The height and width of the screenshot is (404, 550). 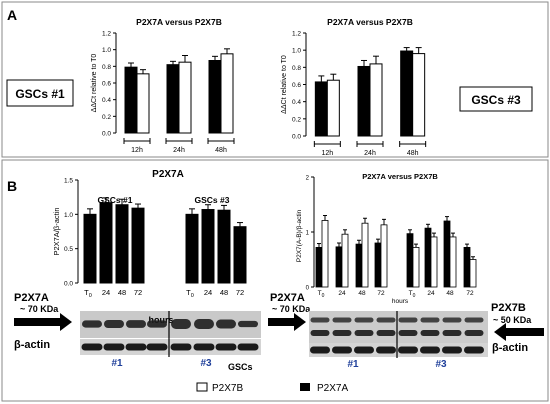 What do you see at coordinates (68, 284) in the screenshot?
I see `b1-ytick-label: 0.0` at bounding box center [68, 284].